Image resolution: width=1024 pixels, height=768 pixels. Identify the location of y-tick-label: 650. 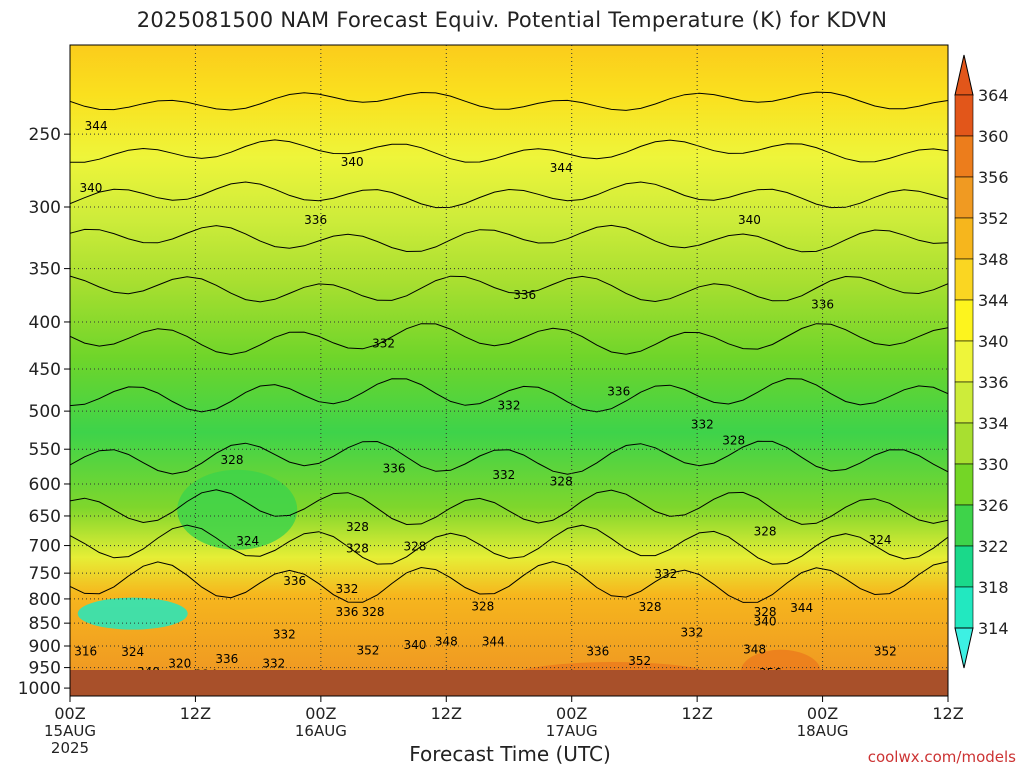
(45, 517).